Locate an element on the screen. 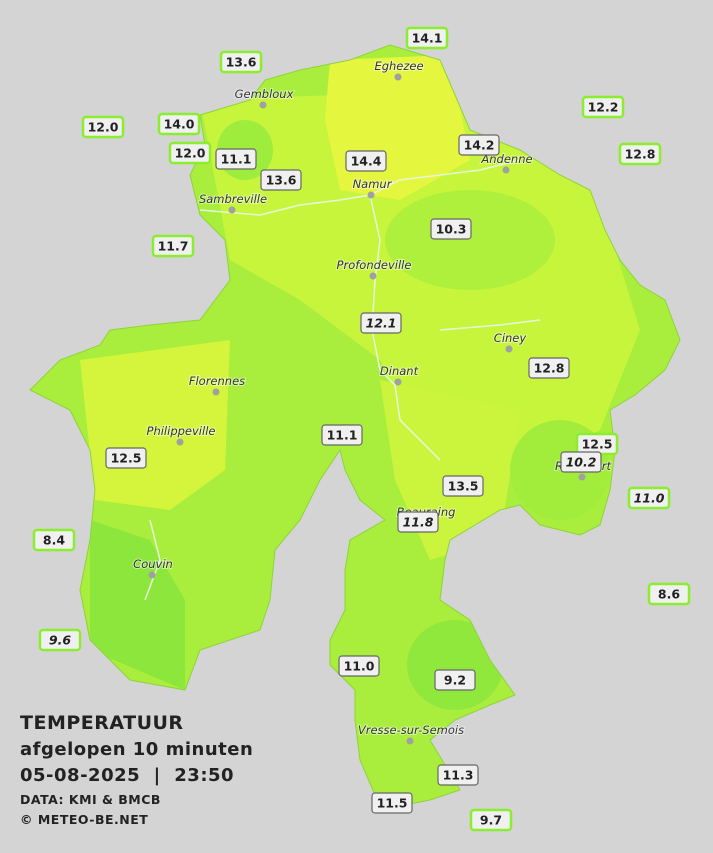 The height and width of the screenshot is (853, 713). station-value: 11.7 is located at coordinates (173, 246).